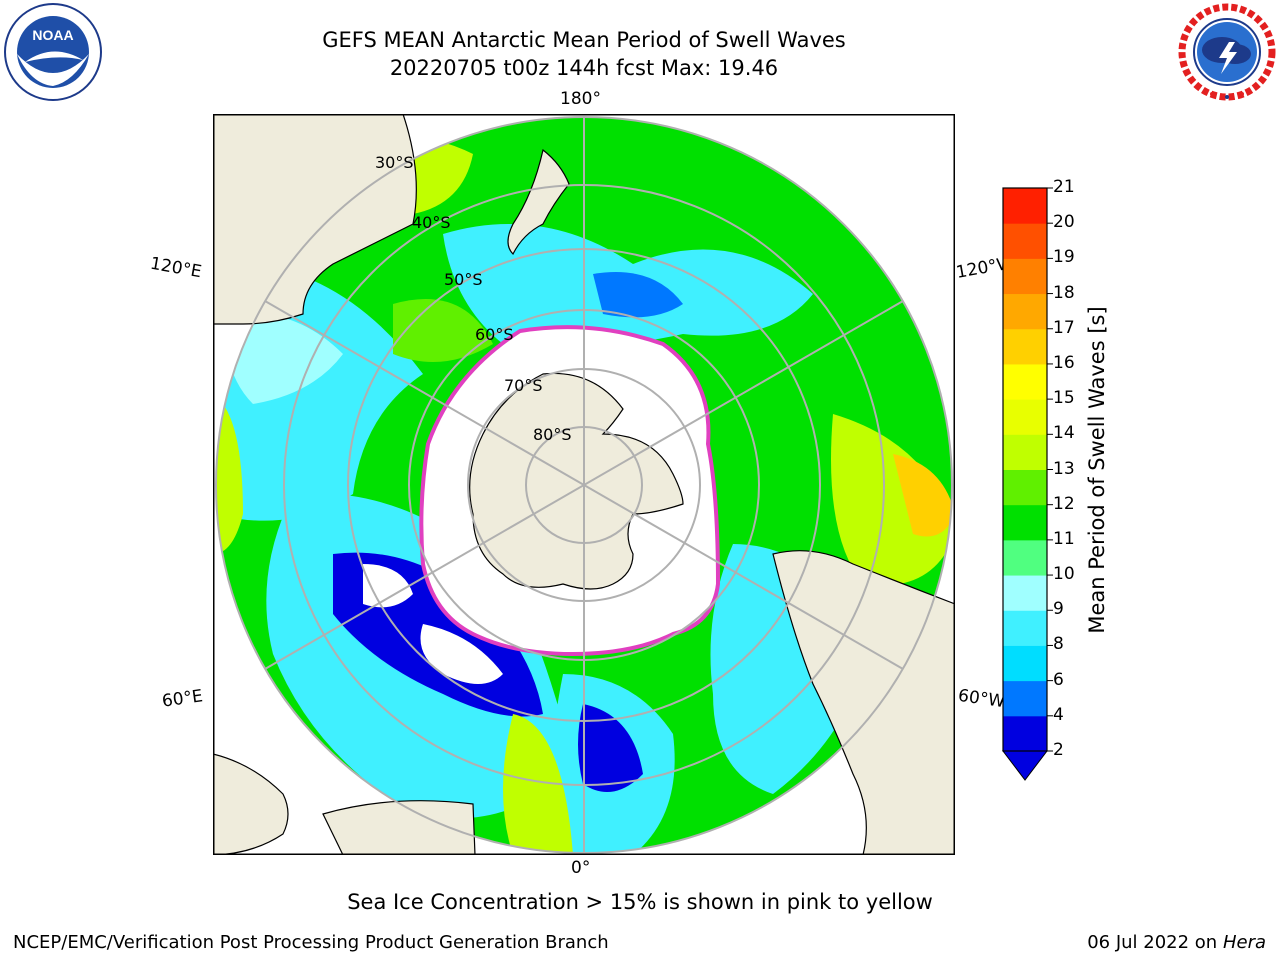  Describe the element at coordinates (1058, 714) in the screenshot. I see `colorbar-tick-label: 4` at that location.